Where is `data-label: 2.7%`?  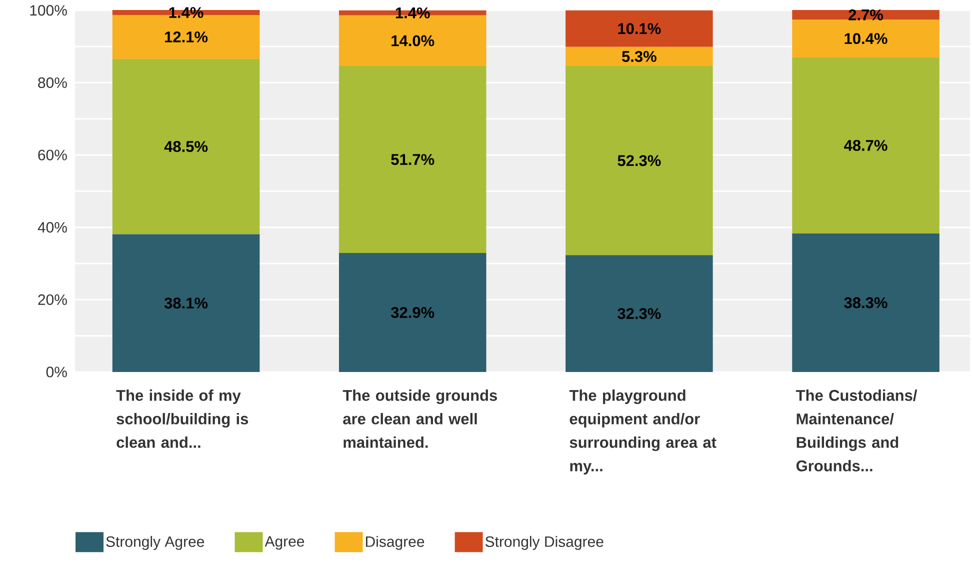
data-label: 2.7% is located at coordinates (866, 14).